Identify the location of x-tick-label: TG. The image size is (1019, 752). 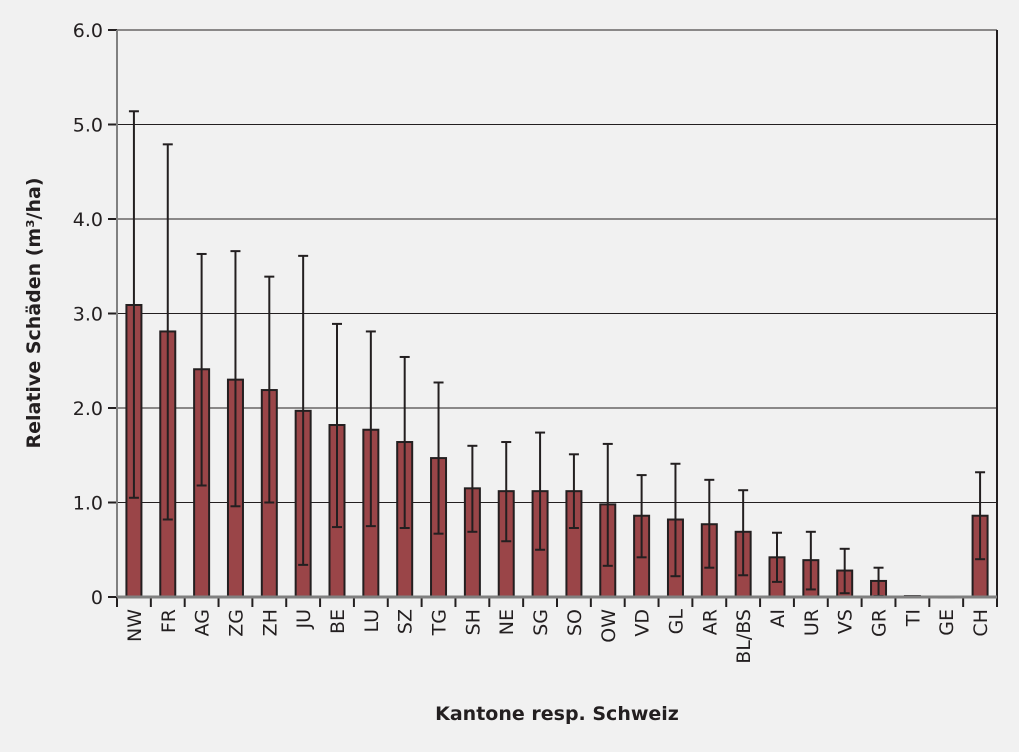
(440, 622).